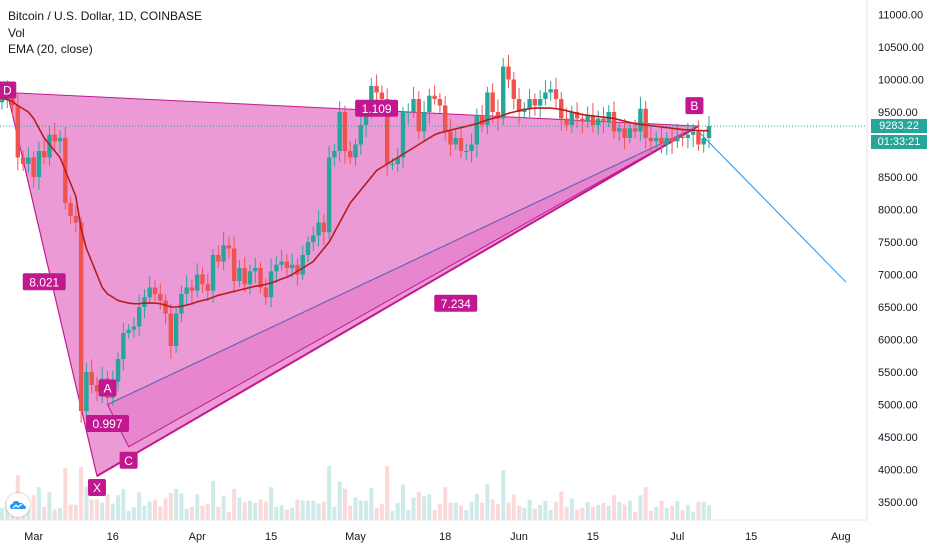 This screenshot has width=932, height=550. Describe the element at coordinates (50, 49) in the screenshot. I see `ema-legend: EMA (20, close)` at that location.